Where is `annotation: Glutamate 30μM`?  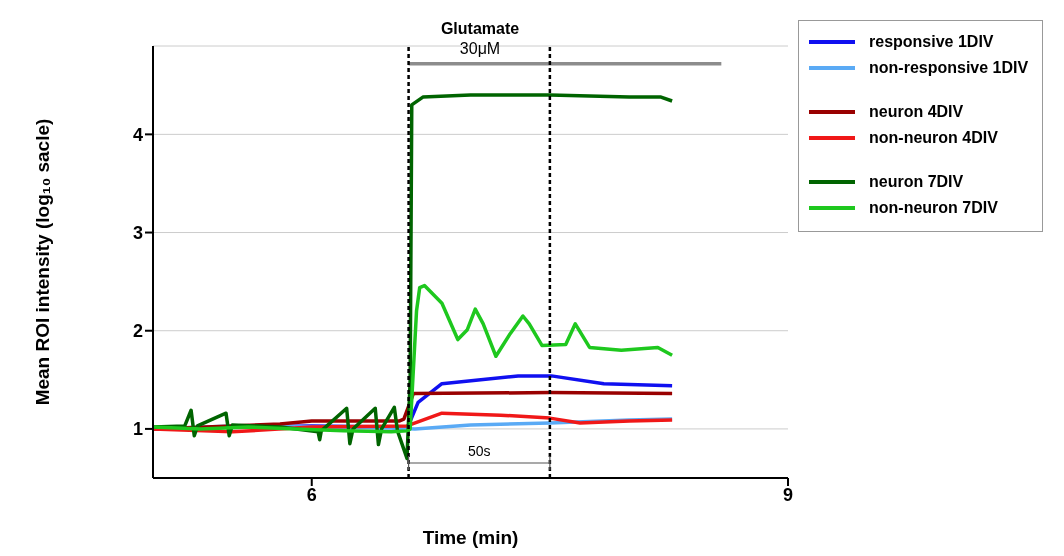 annotation: Glutamate 30μM is located at coordinates (480, 38).